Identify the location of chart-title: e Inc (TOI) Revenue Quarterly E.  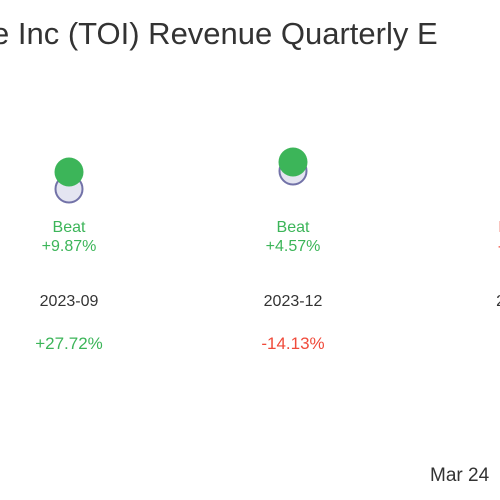
(219, 33).